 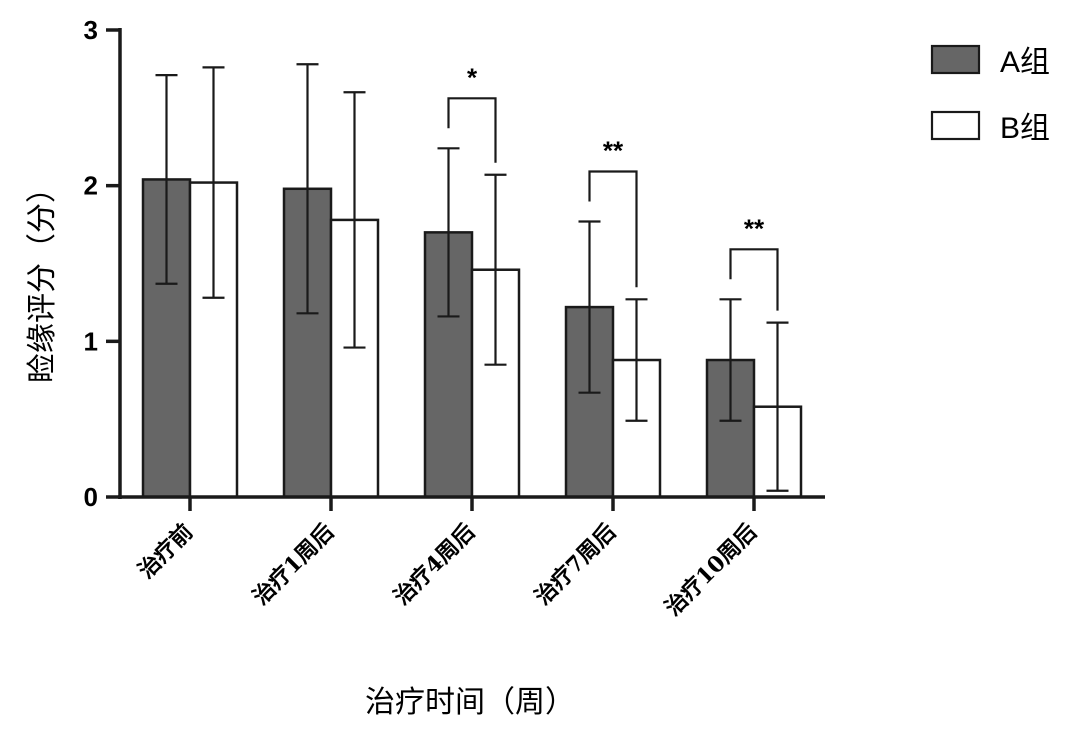 I want to click on x-tick-label: 治疗前, so click(x=165, y=551).